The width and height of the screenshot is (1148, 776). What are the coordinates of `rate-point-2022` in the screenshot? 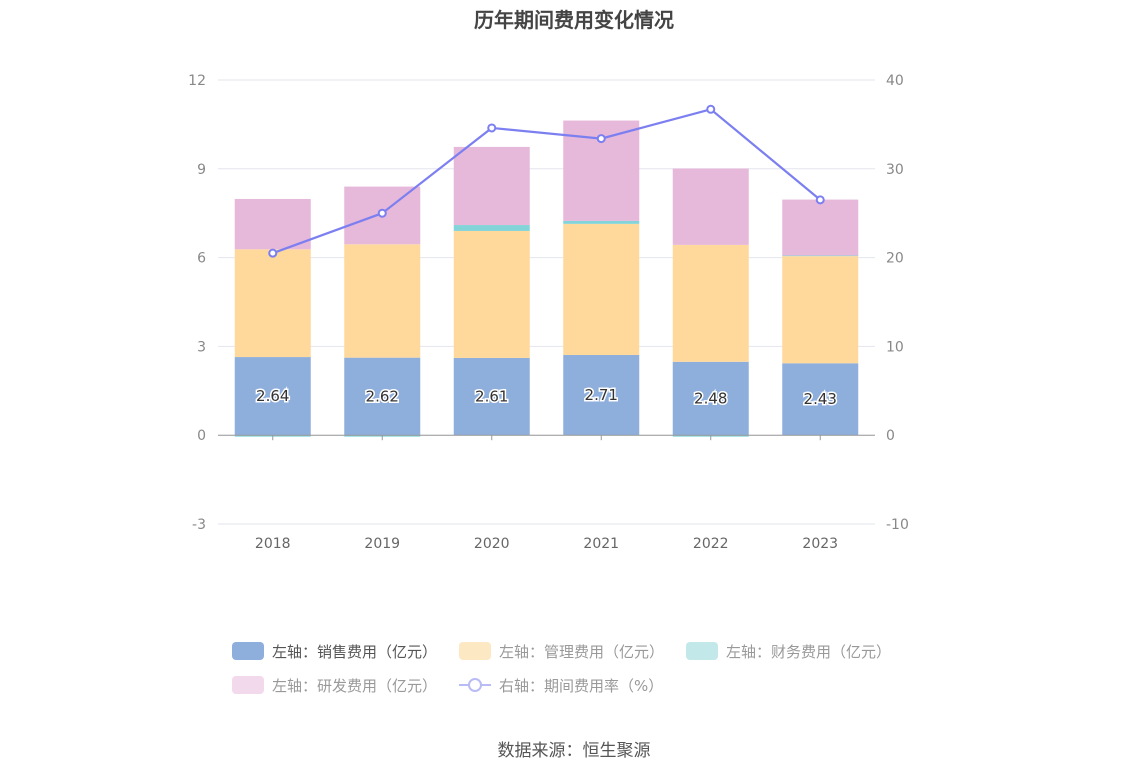 It's located at (711, 109).